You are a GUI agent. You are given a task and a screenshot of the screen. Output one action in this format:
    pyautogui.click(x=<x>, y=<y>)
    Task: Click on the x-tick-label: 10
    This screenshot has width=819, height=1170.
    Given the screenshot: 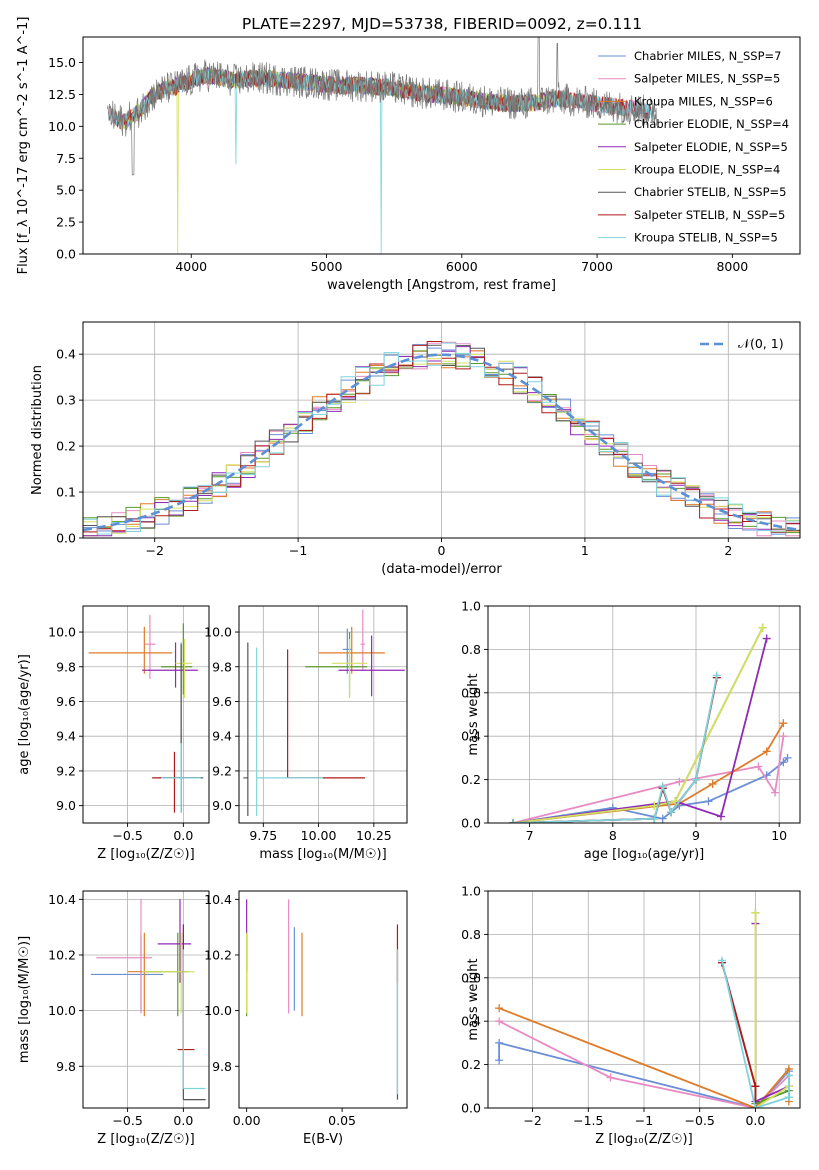 What is the action you would take?
    pyautogui.click(x=779, y=835)
    